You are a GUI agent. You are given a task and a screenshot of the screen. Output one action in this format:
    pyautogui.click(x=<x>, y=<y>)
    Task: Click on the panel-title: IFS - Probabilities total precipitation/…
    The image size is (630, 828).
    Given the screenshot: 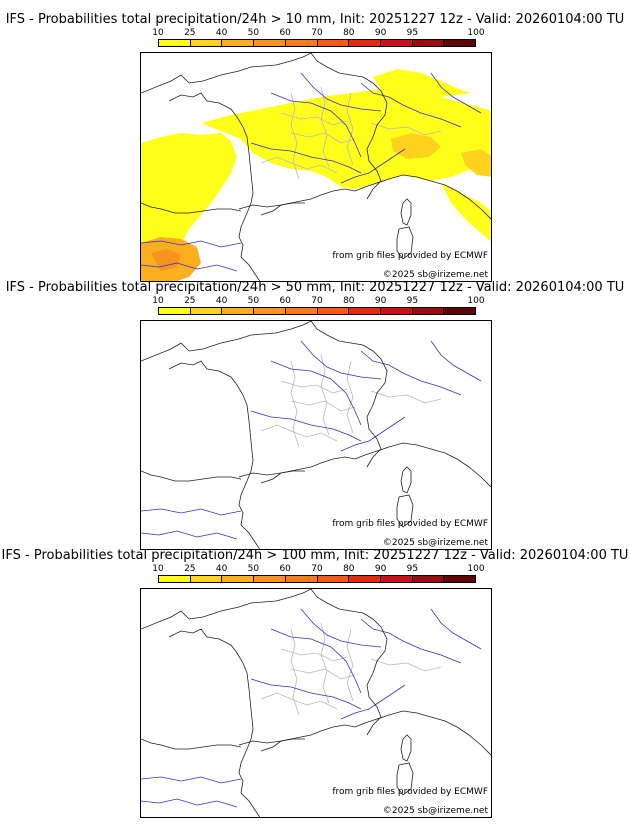 What is the action you would take?
    pyautogui.click(x=315, y=19)
    